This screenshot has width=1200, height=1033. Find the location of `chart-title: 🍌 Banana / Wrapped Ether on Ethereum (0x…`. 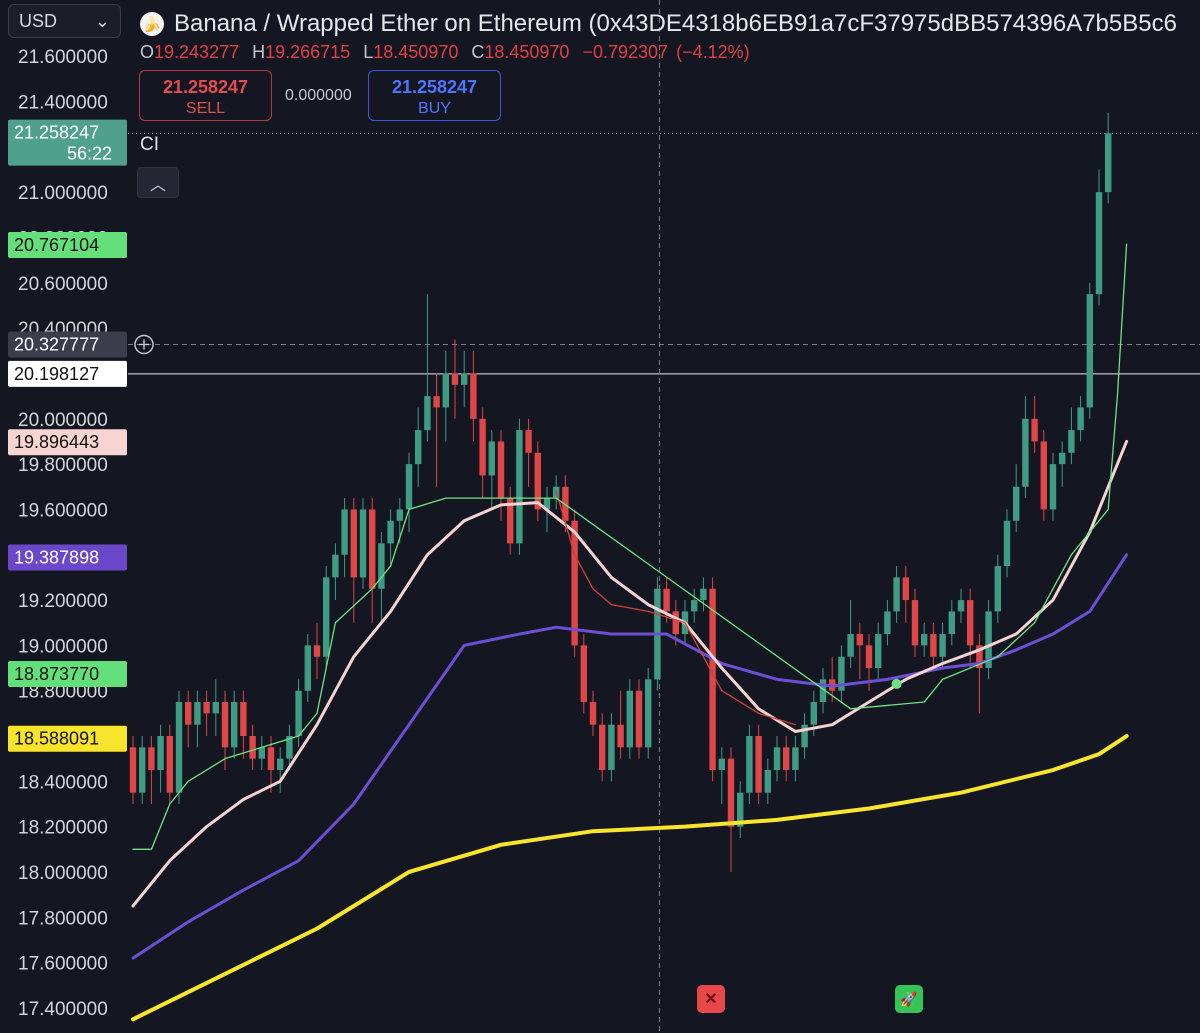

chart-title: 🍌 Banana / Wrapped Ether on Ethereum (0x… is located at coordinates (670, 24).